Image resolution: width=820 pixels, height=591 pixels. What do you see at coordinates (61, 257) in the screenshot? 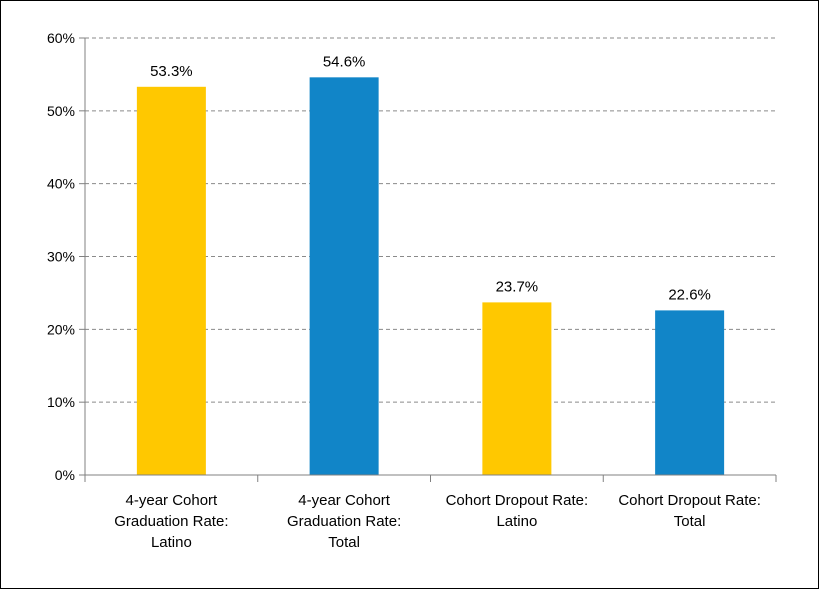
I see `y-tick-label: 30%` at bounding box center [61, 257].